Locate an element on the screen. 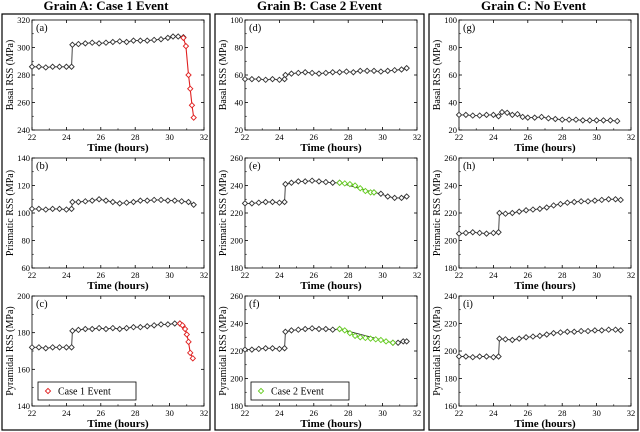  x-tick-label: 30 is located at coordinates (382, 275).